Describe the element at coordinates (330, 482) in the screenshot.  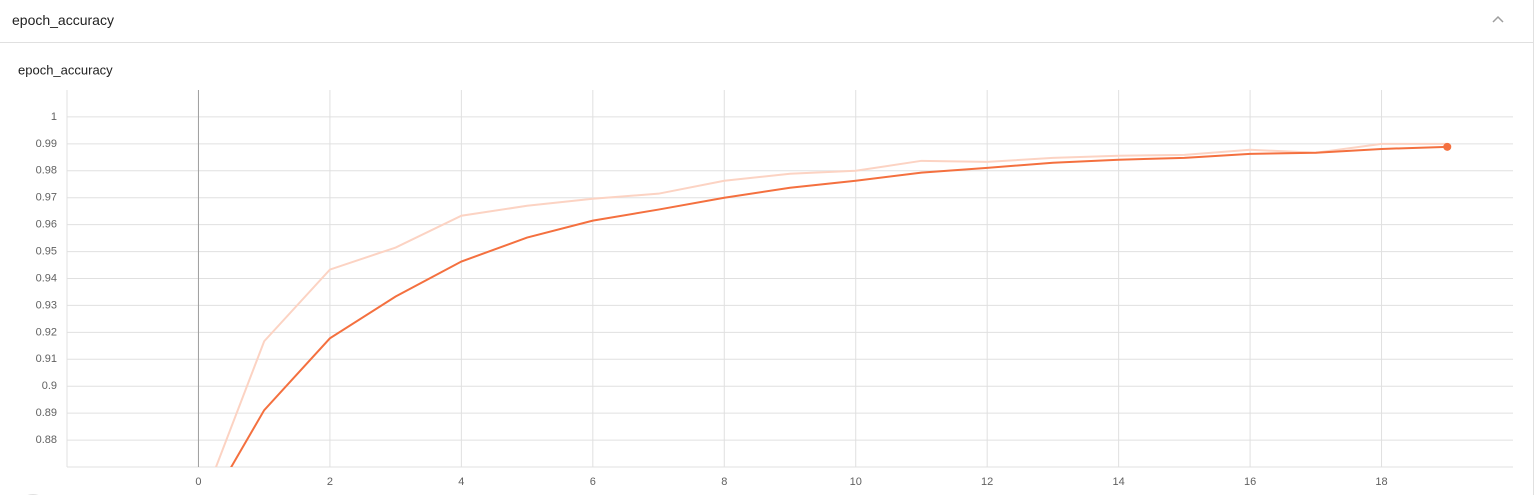
I see `x-tick-label: 2` at that location.